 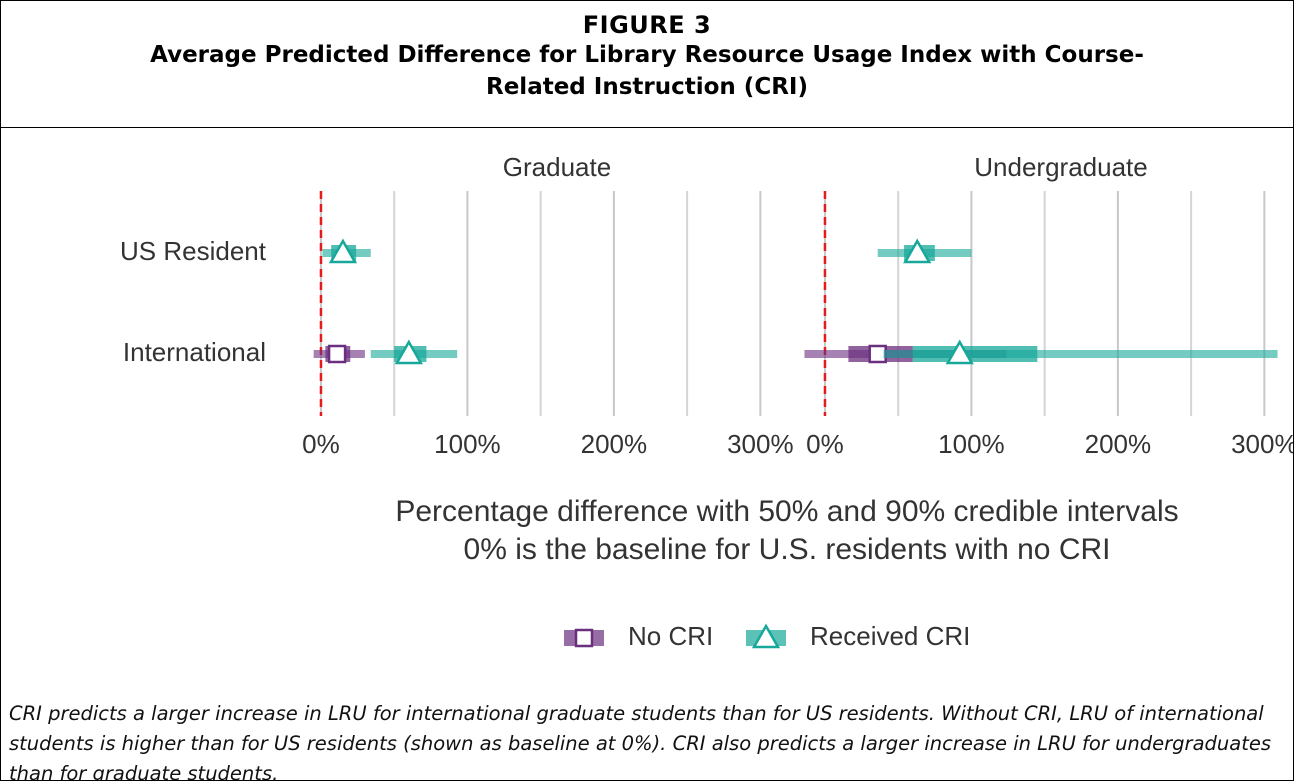 I want to click on facet-title: Graduate, so click(x=557, y=167).